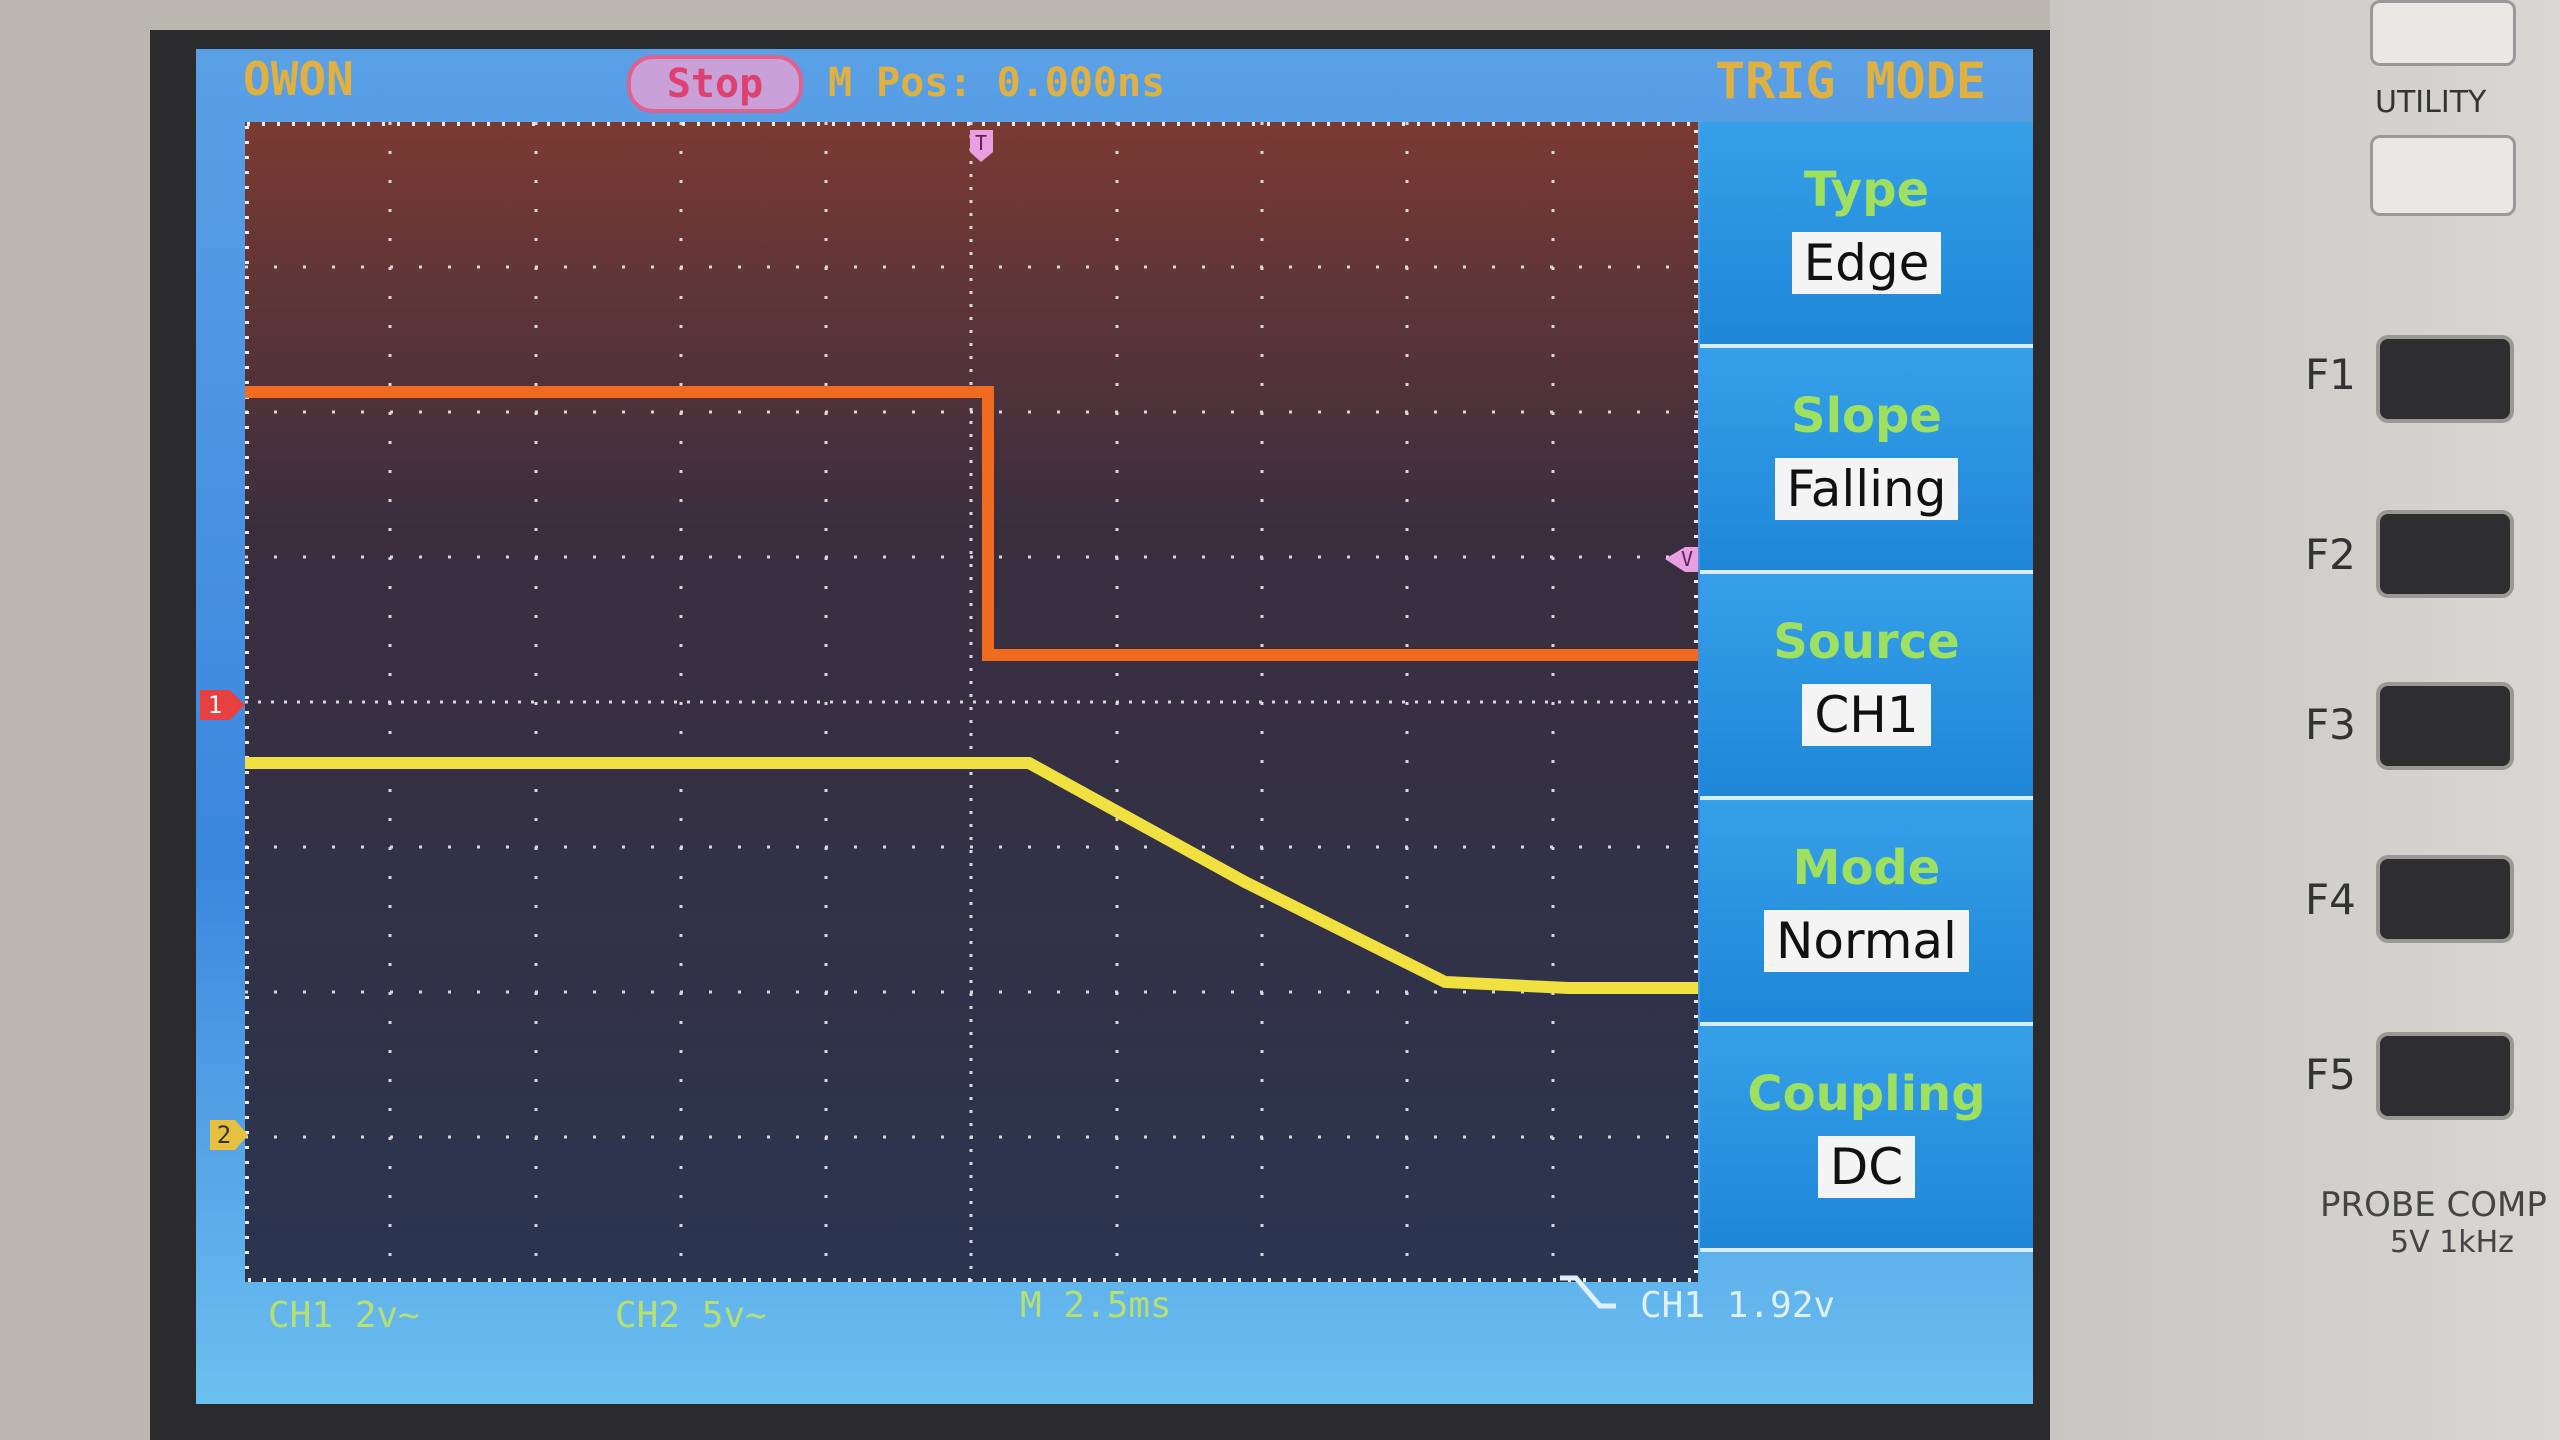 This screenshot has height=1440, width=2560. I want to click on ch1-scale: CH1 2v~, so click(344, 1315).